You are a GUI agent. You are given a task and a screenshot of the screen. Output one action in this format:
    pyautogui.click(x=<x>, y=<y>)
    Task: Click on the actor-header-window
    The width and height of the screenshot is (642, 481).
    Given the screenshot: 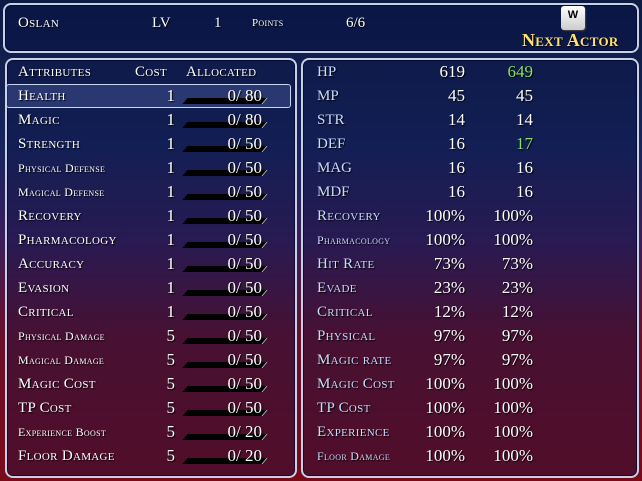 What is the action you would take?
    pyautogui.click(x=321, y=28)
    